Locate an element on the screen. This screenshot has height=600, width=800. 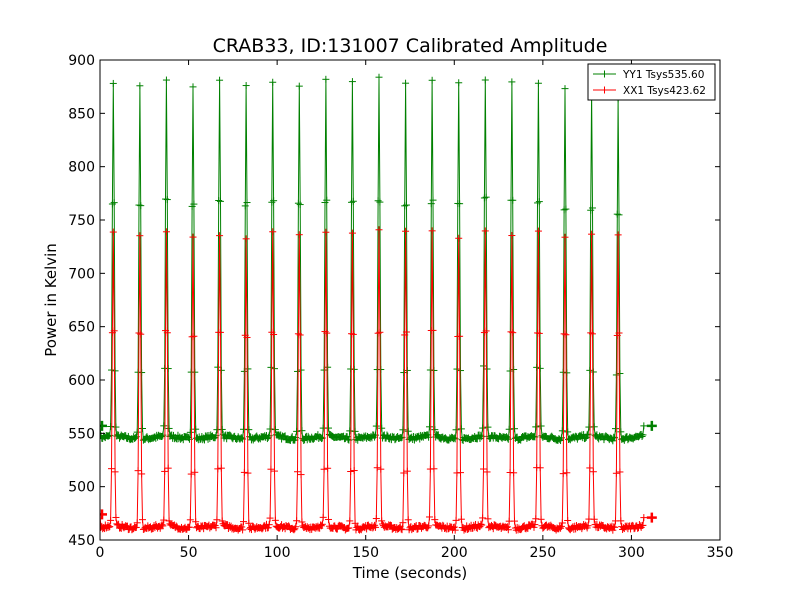
legend-item: YY1 Tsys535.60 is located at coordinates (648, 75).